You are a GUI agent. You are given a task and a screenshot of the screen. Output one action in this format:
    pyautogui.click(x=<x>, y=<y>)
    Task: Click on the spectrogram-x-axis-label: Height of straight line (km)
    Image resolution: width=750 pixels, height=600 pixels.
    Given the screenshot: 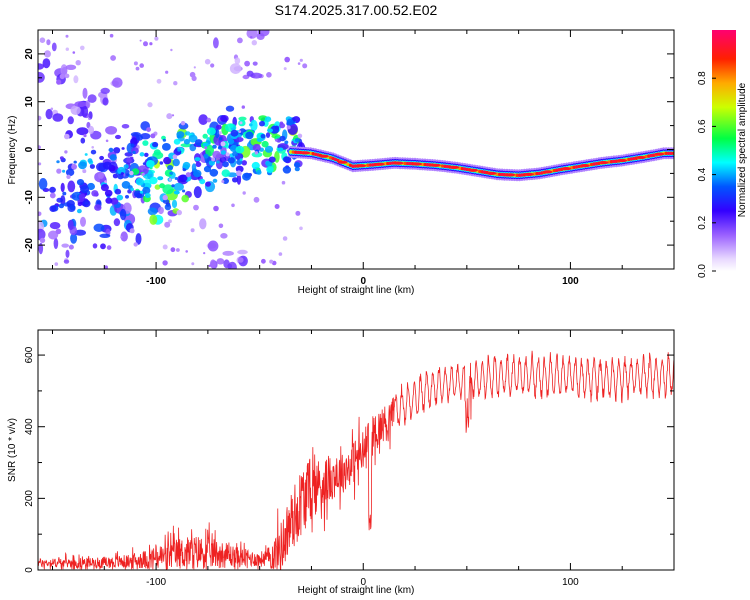 What is the action you would take?
    pyautogui.click(x=356, y=290)
    